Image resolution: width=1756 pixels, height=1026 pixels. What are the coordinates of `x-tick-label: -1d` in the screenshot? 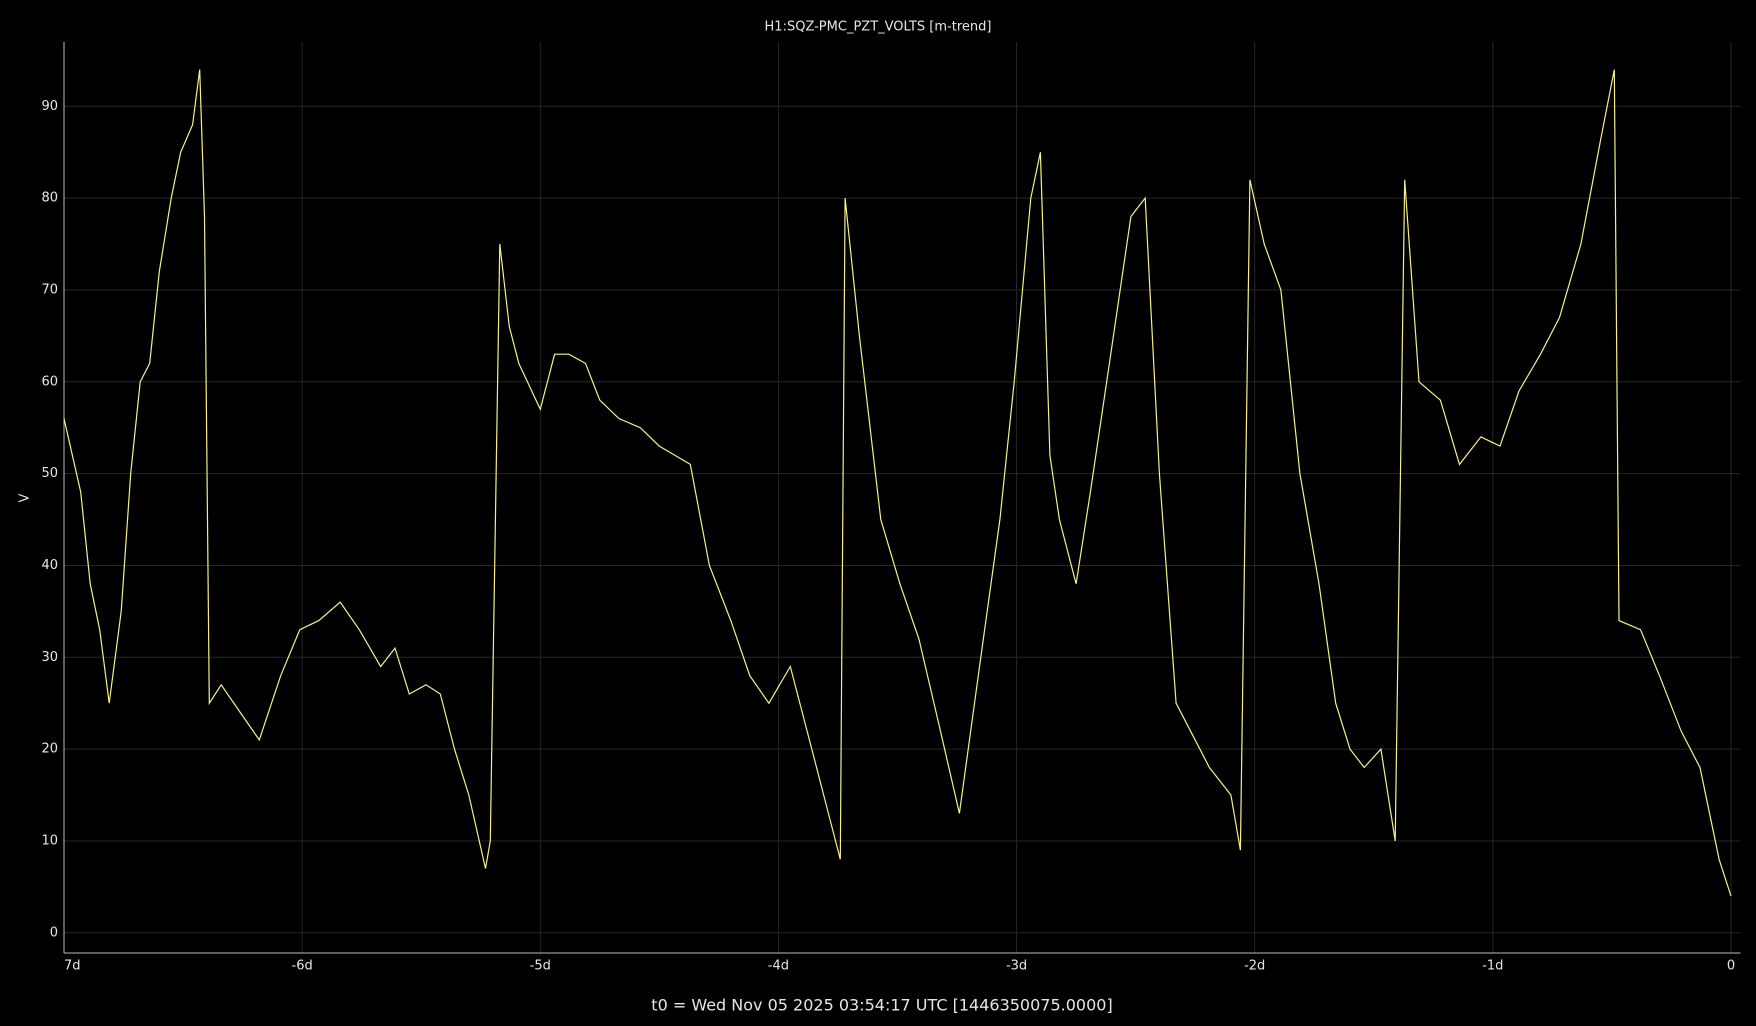 It's located at (1492, 966).